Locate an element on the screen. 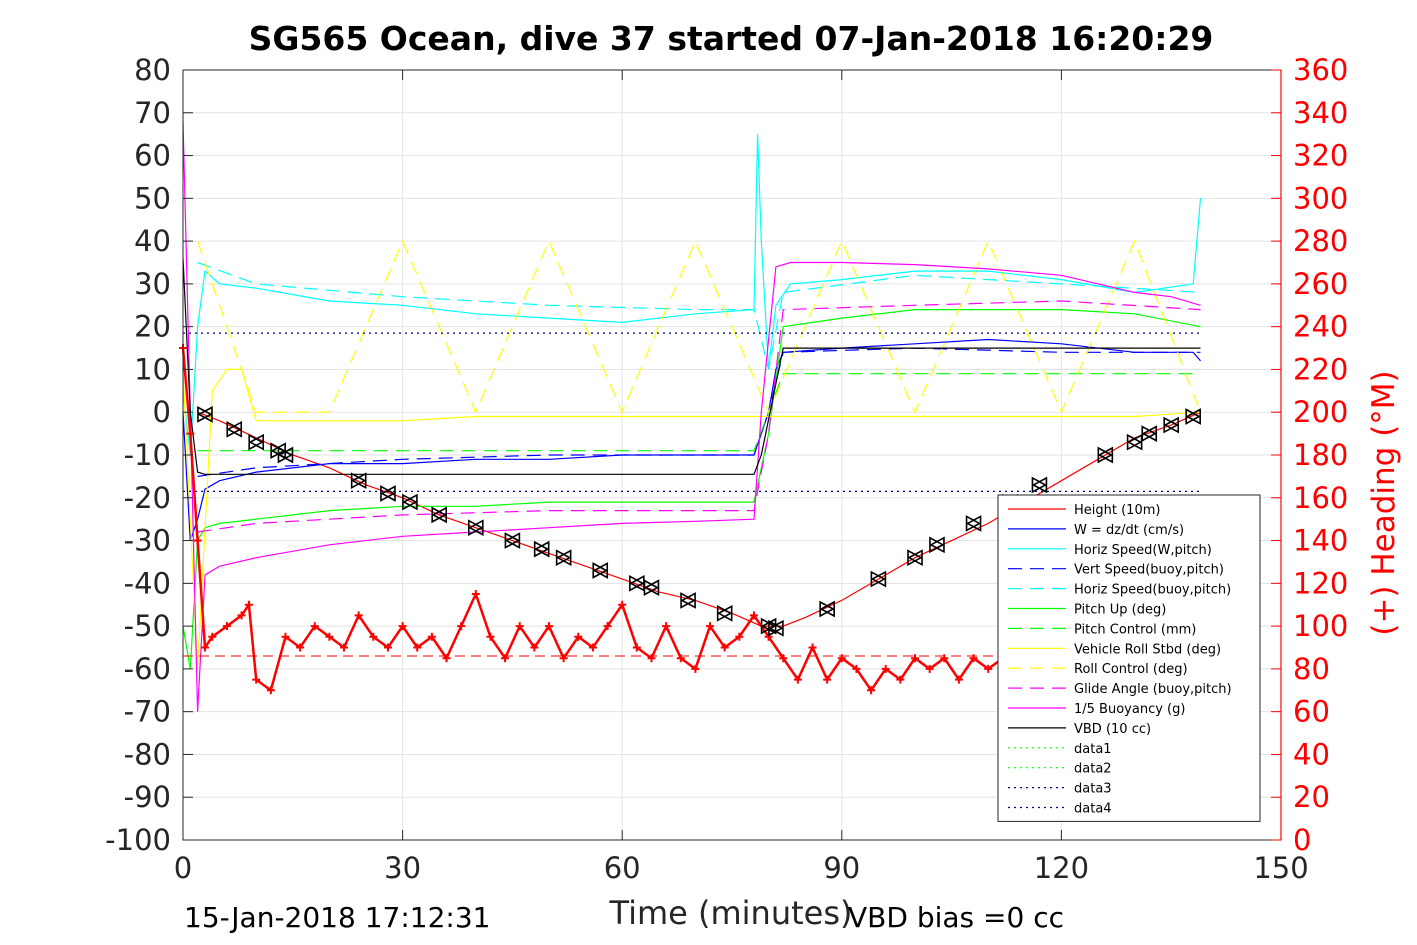 The width and height of the screenshot is (1417, 945). y-tick-label: 50 is located at coordinates (152, 198).